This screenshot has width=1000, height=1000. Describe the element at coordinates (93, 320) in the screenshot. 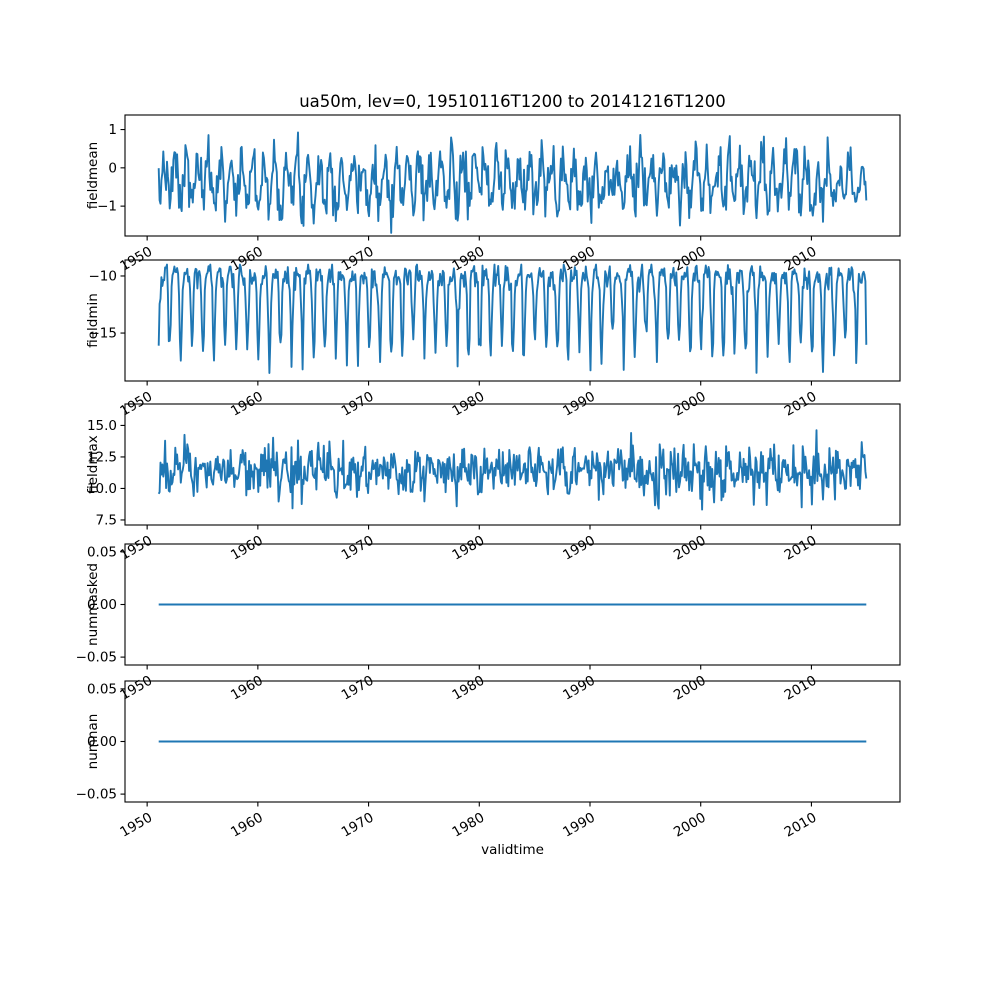

I see `y-axis-label-fieldmin: fieldmin` at that location.